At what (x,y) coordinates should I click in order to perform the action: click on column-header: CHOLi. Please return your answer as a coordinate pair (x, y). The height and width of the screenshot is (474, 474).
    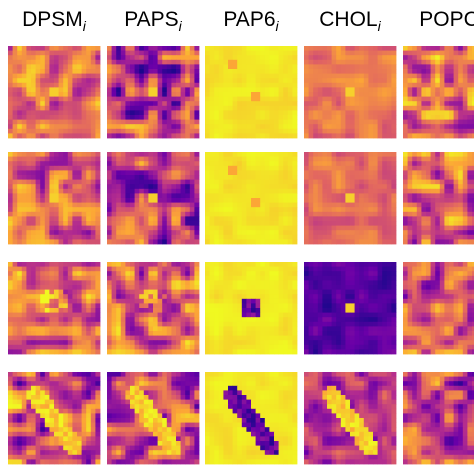
    Looking at the image, I should click on (350, 21).